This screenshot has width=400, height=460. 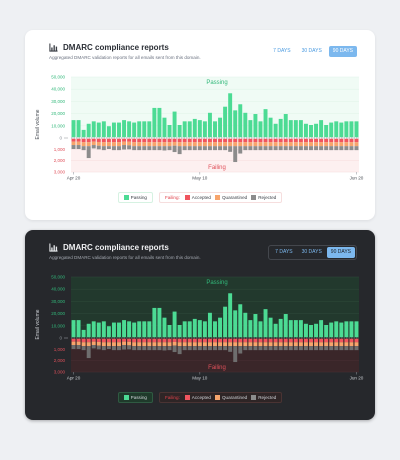 I want to click on quarantined-swatch, so click(x=217, y=397).